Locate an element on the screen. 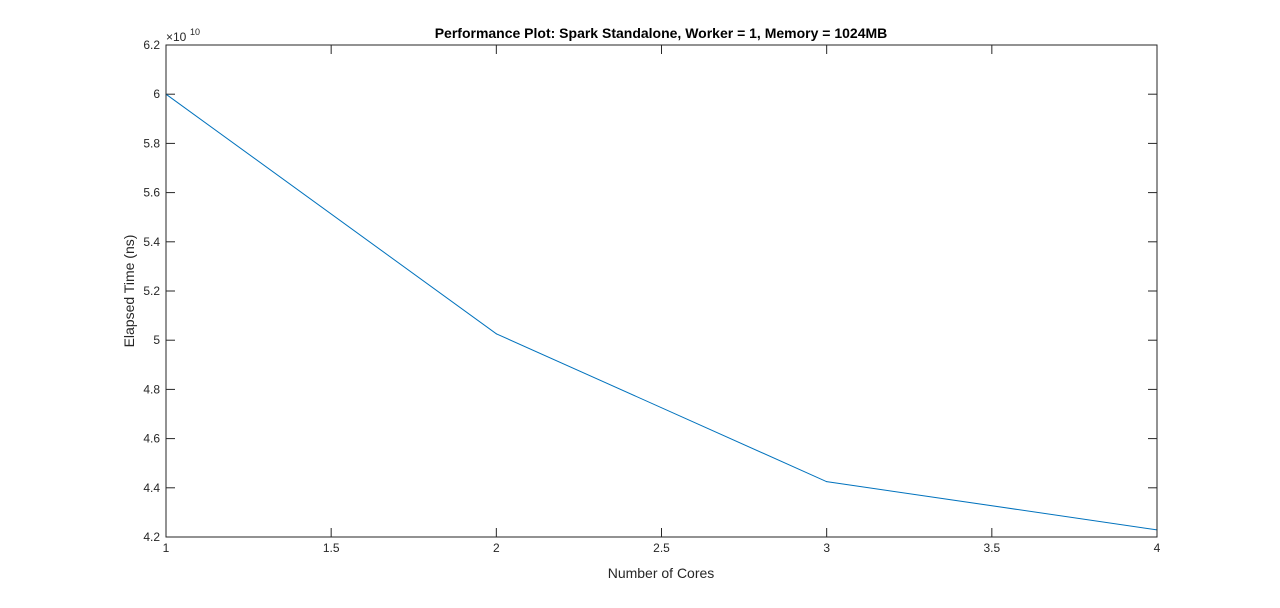 This screenshot has width=1280, height=608. y-tick-label: 6.2 is located at coordinates (151, 45).